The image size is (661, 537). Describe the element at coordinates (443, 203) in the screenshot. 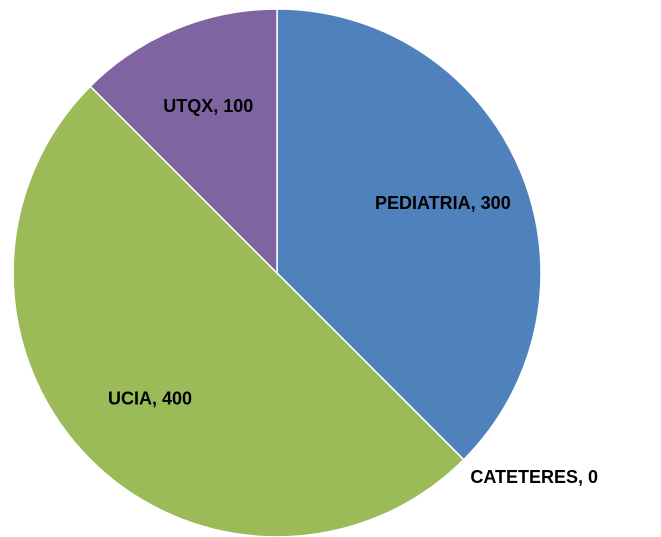

I see `data-label: PEDIATRIA, 300` at that location.